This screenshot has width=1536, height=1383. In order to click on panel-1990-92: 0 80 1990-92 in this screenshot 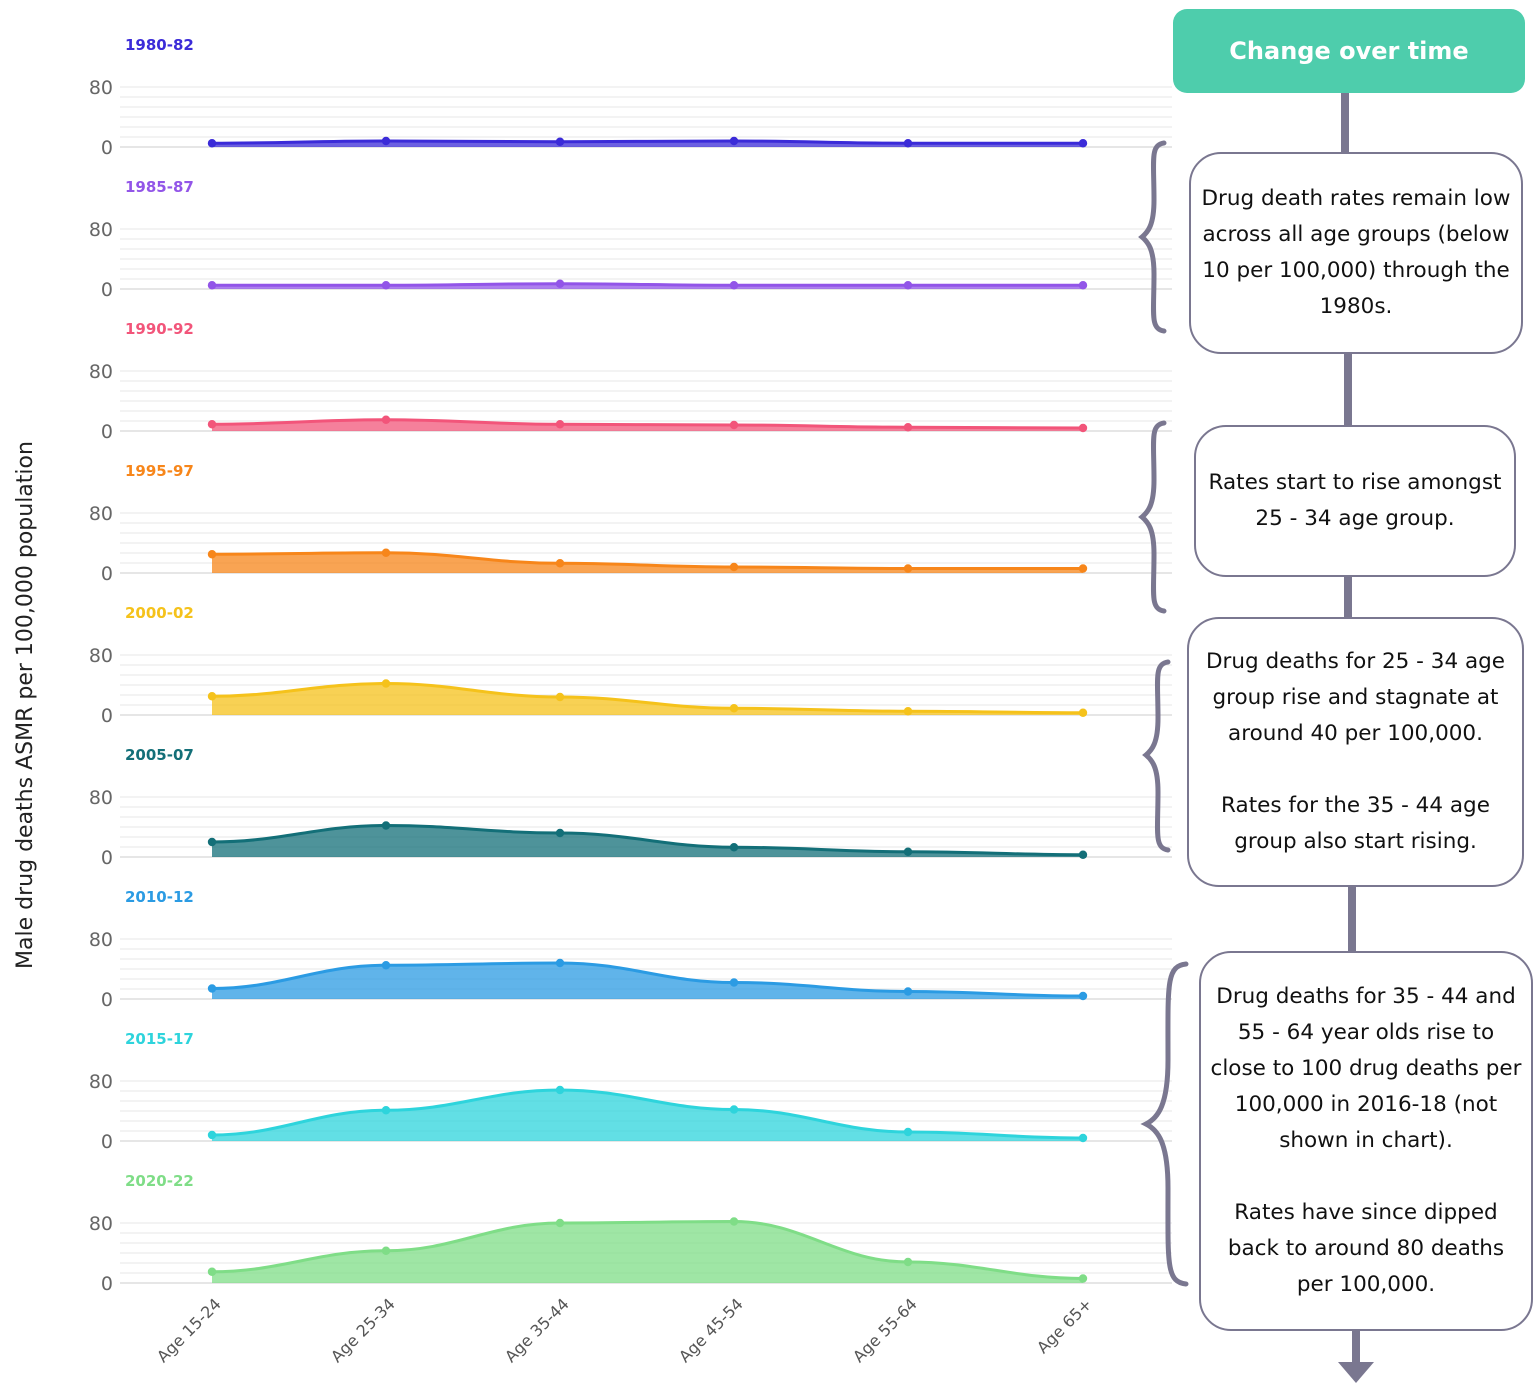, I will do `click(630, 381)`.